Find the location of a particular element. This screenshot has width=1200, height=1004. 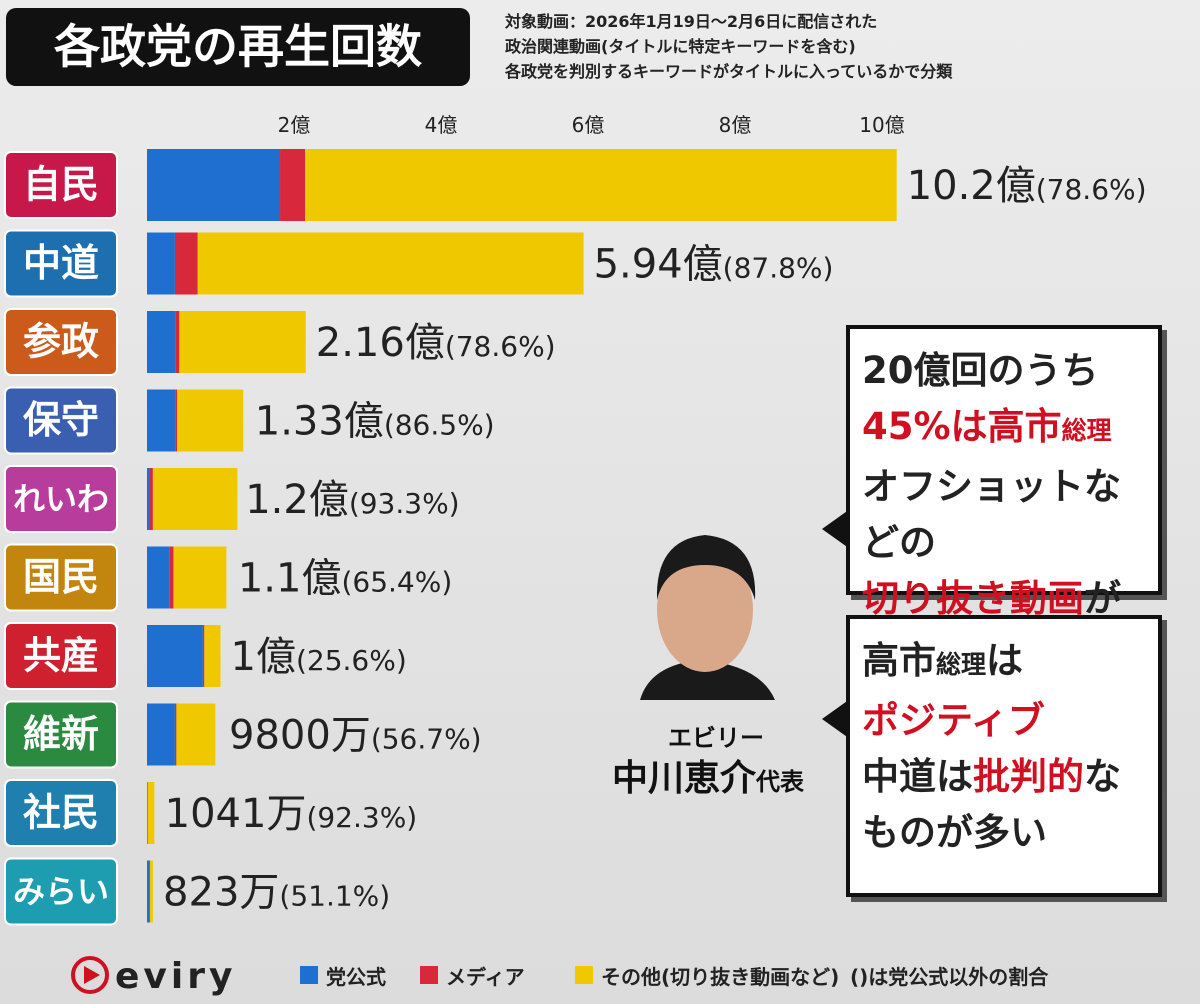

total-label: 10.2億 is located at coordinates (971, 186).